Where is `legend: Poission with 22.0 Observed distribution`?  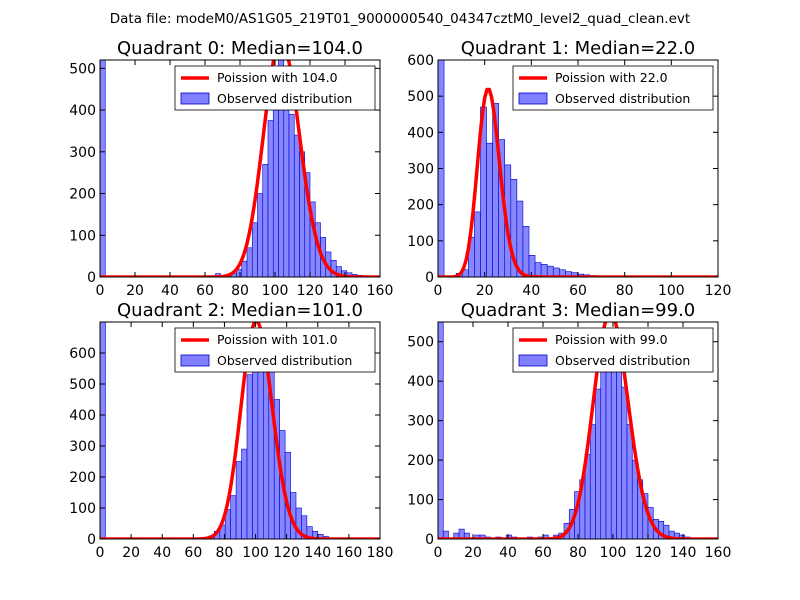 legend: Poission with 22.0 Observed distribution is located at coordinates (613, 88).